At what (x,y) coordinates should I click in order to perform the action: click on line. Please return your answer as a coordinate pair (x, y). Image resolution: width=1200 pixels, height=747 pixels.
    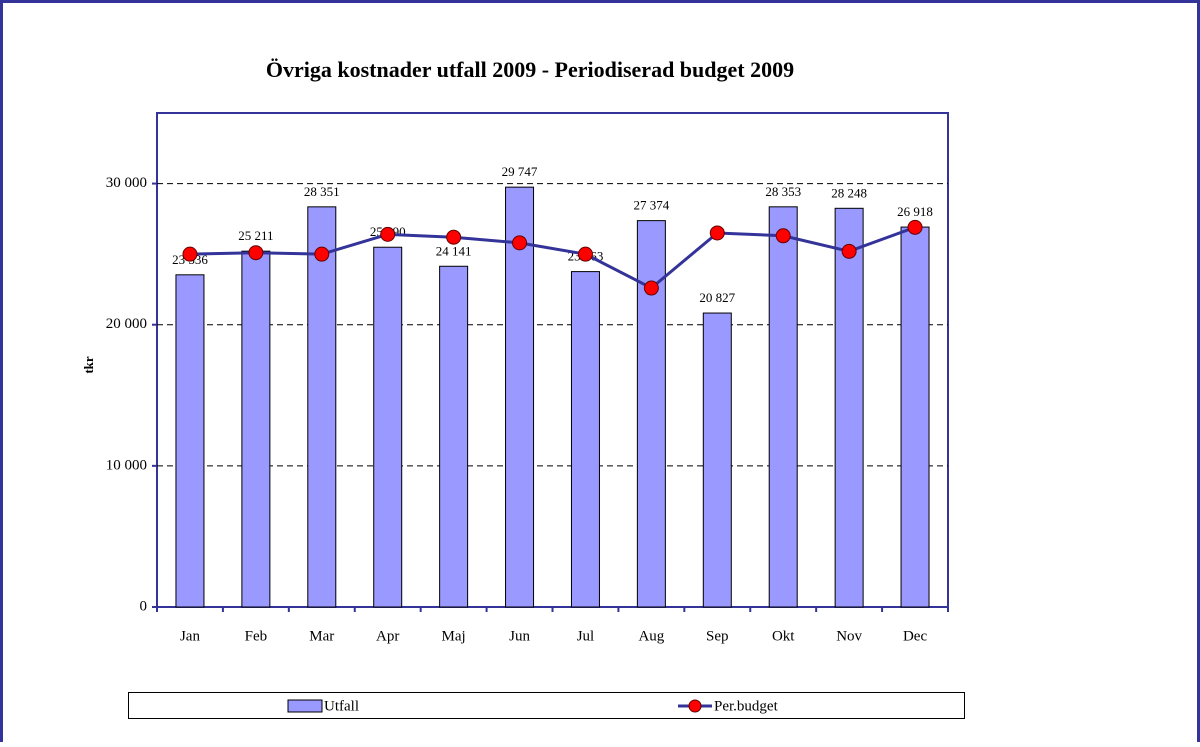
    Looking at the image, I should click on (552, 257).